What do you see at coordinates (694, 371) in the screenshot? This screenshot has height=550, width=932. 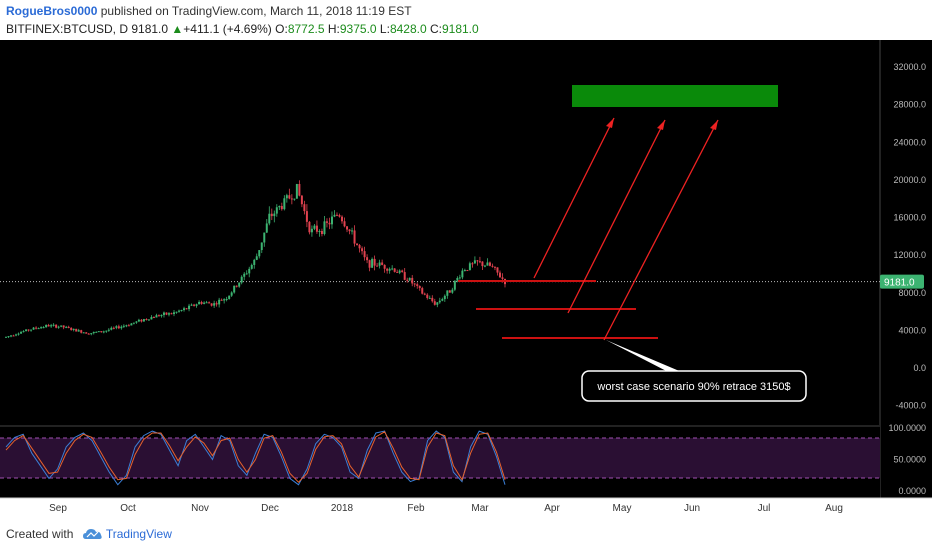 I see `worst-case-callout: worst case scenario 90% retrace 3150$` at bounding box center [694, 371].